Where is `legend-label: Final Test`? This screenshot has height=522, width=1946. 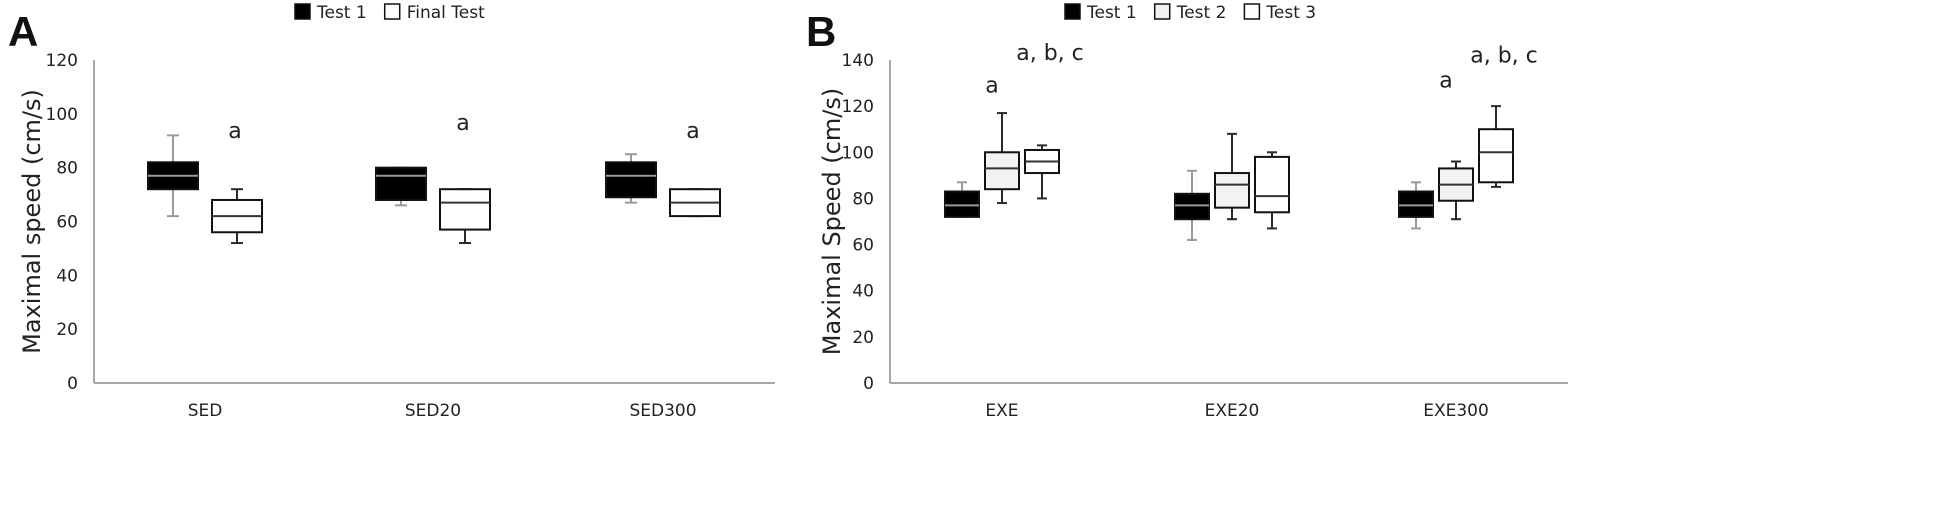 legend-label: Final Test is located at coordinates (446, 13).